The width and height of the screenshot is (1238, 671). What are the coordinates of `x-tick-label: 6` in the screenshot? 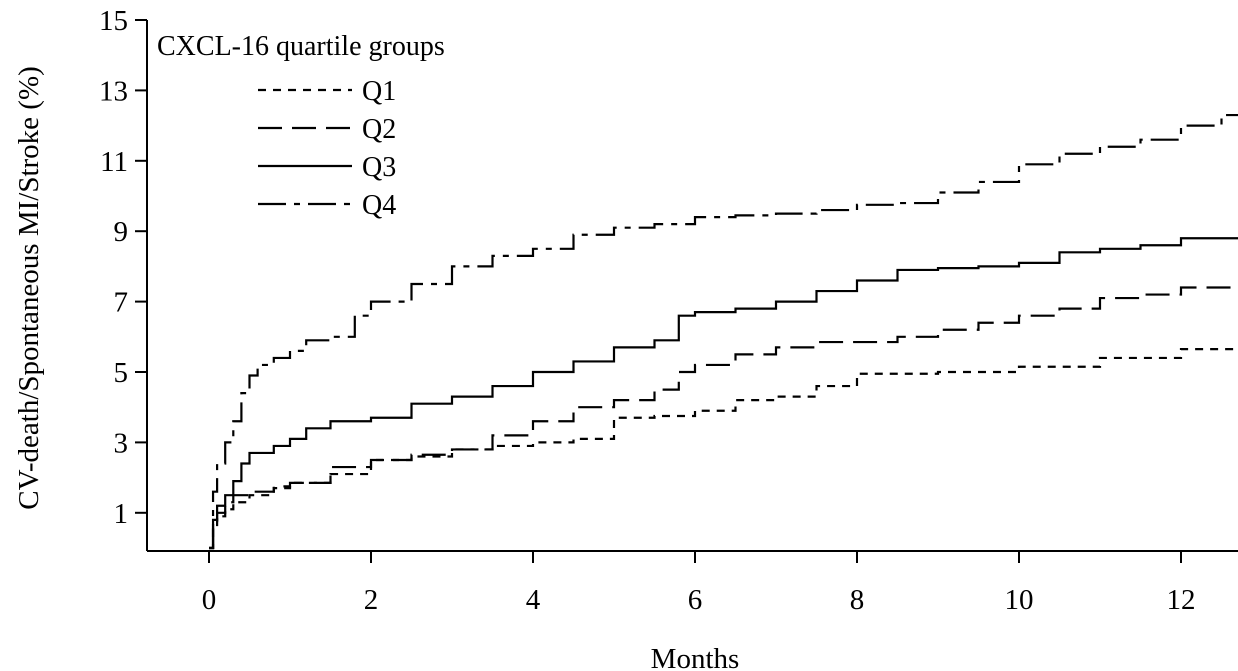 It's located at (695, 600).